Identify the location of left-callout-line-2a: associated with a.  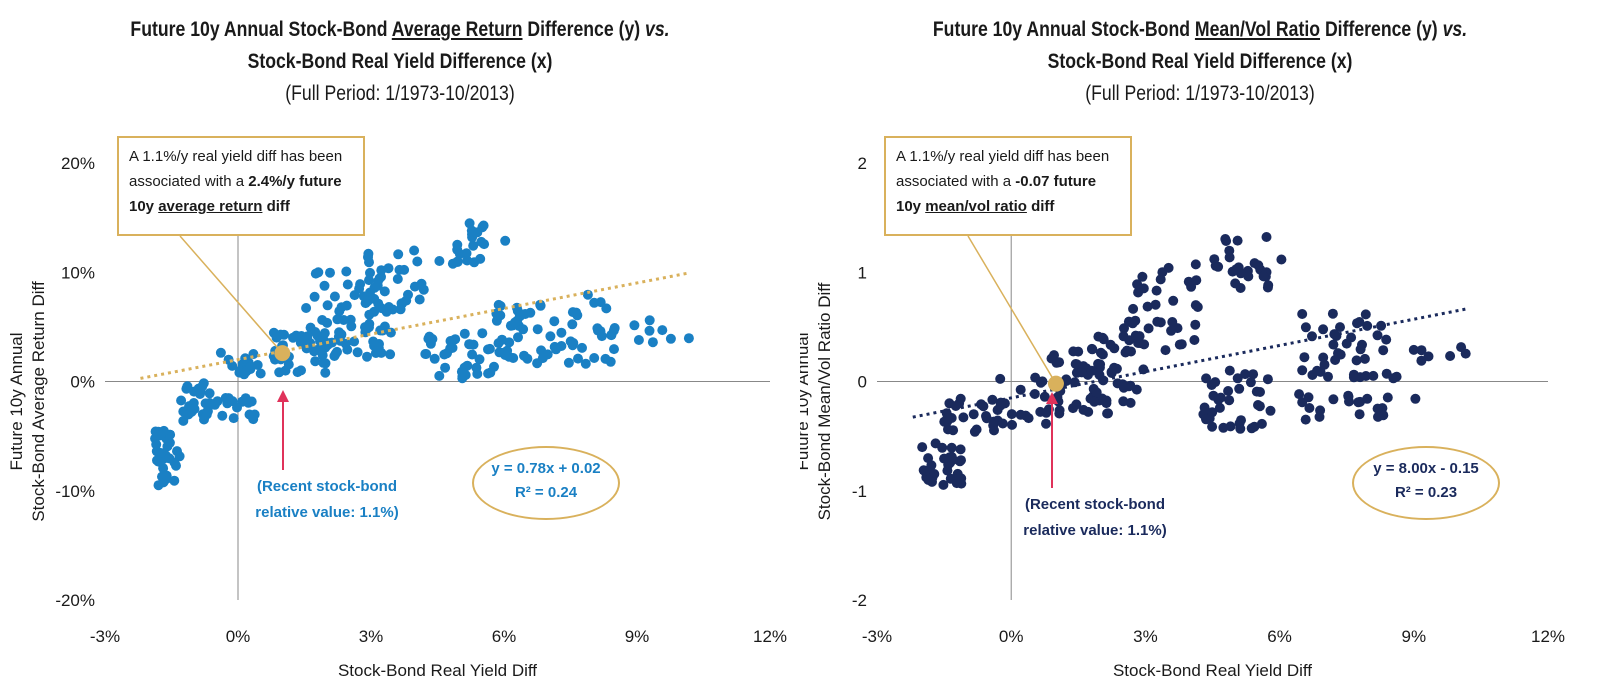
(189, 181).